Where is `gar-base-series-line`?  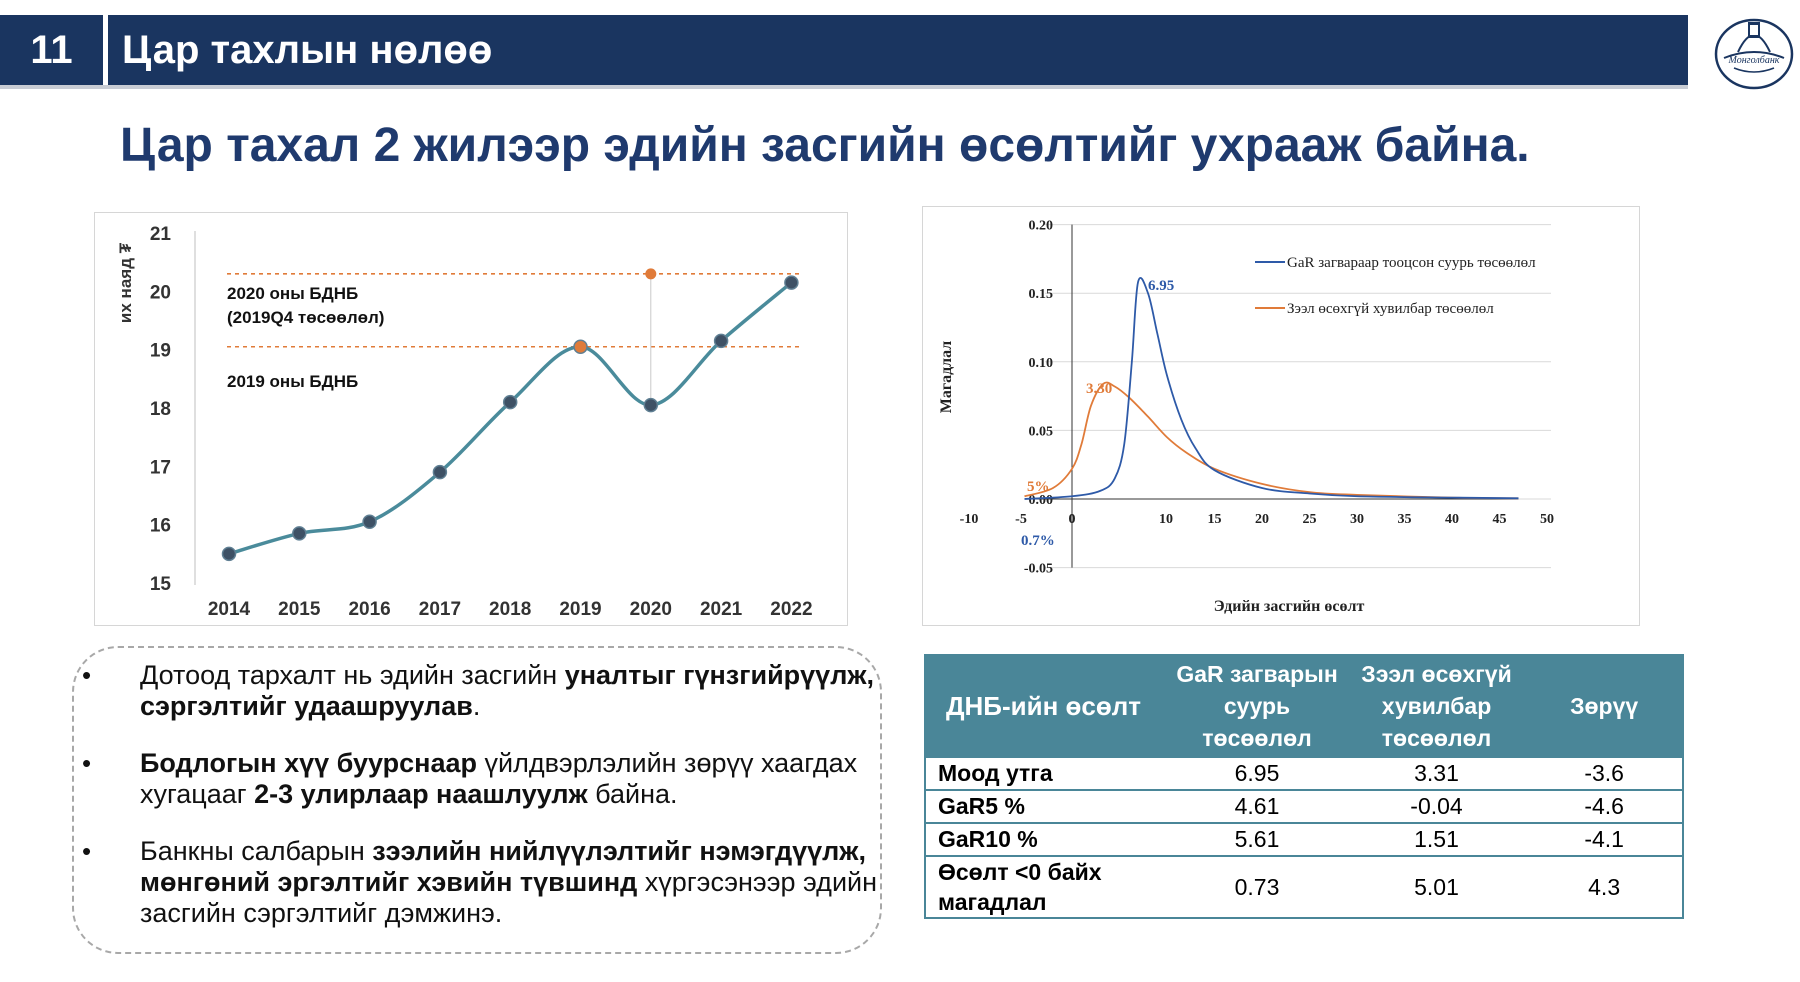 gar-base-series-line is located at coordinates (1271, 388).